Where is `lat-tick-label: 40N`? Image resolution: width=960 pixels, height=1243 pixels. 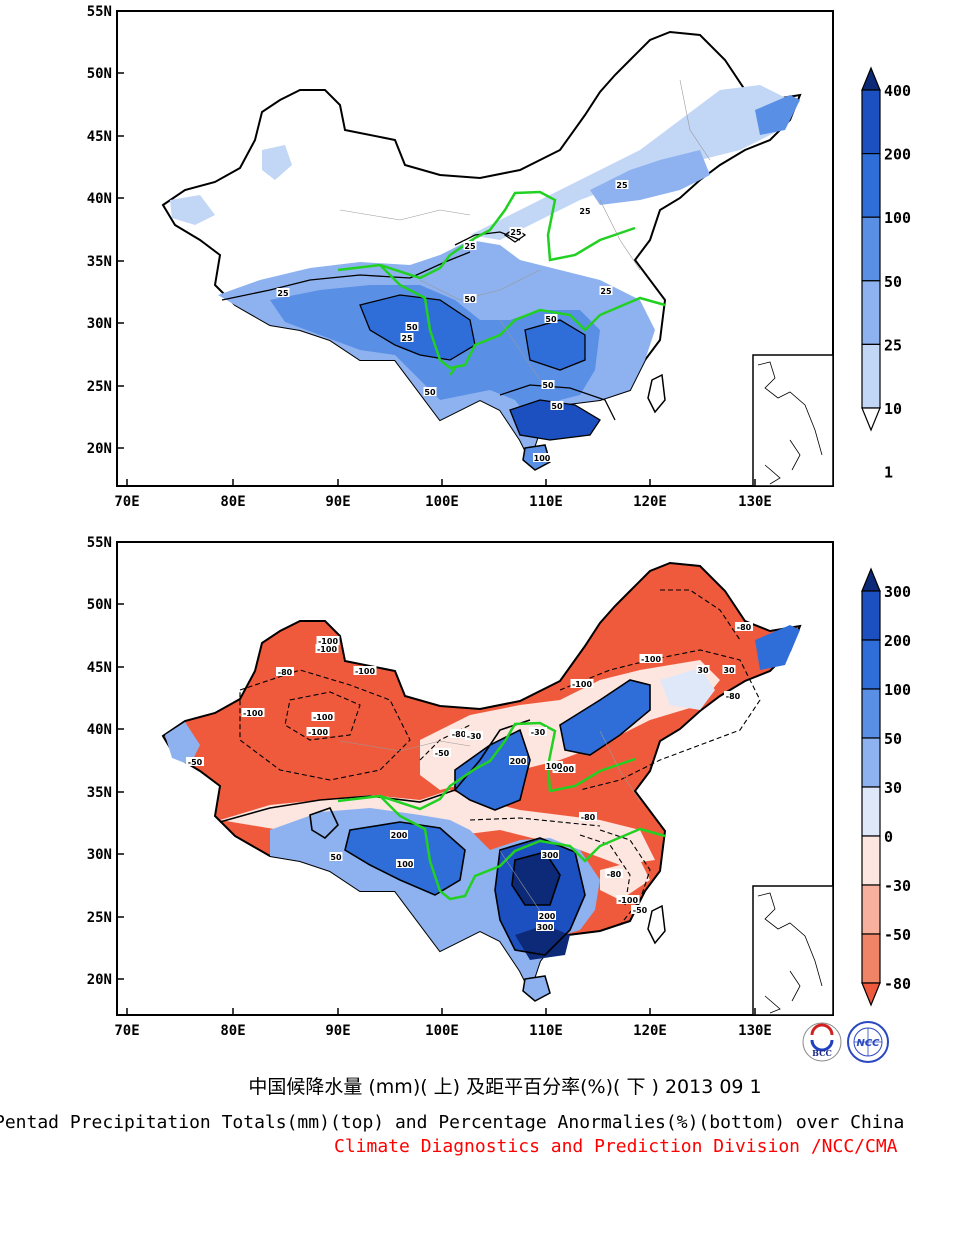 lat-tick-label: 40N is located at coordinates (99, 199).